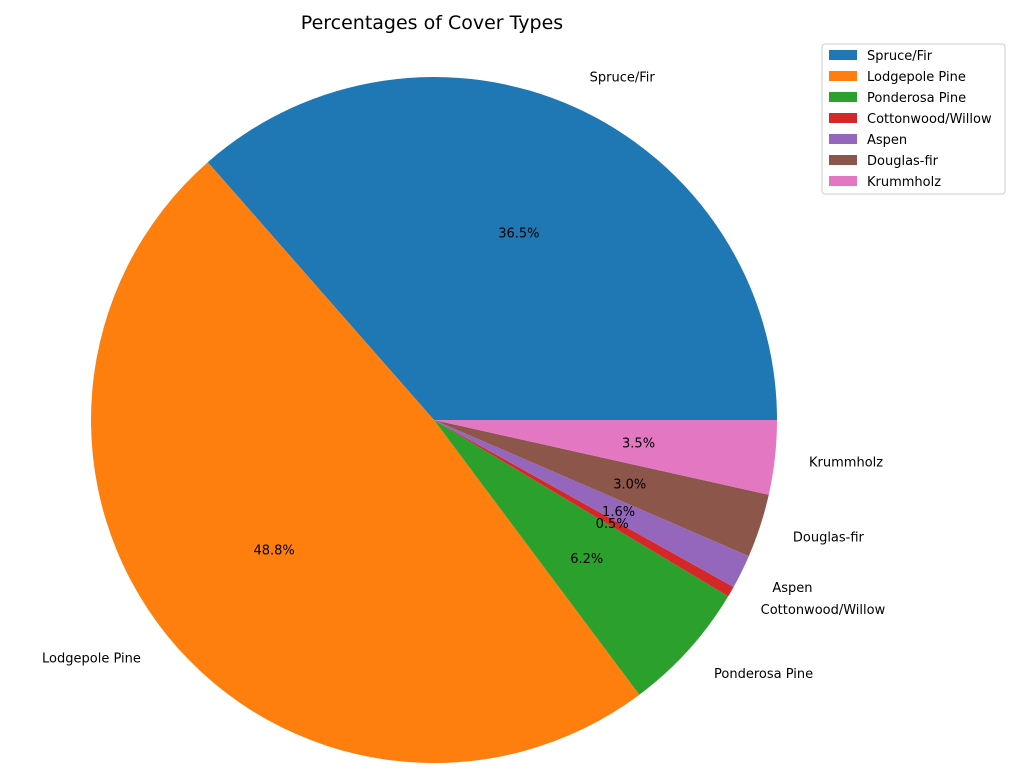 This screenshot has width=1027, height=774. Describe the element at coordinates (629, 485) in the screenshot. I see `pct-label-douglas-fir: 3.0%` at that location.